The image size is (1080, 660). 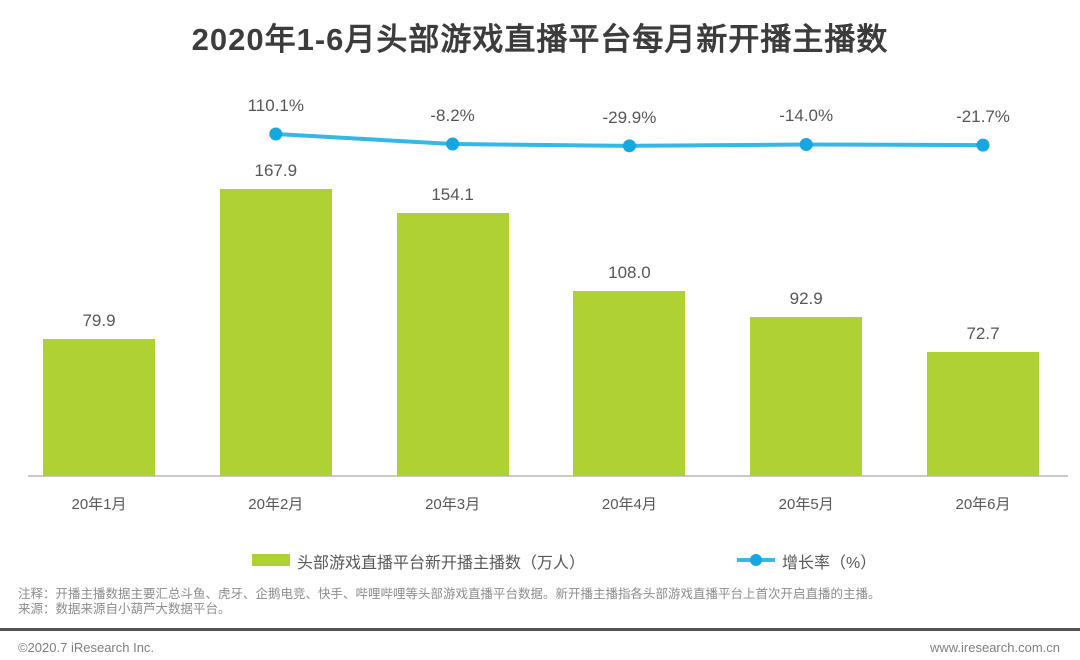 I want to click on footer-website: www.iresearch.com.cn, so click(x=994, y=647).